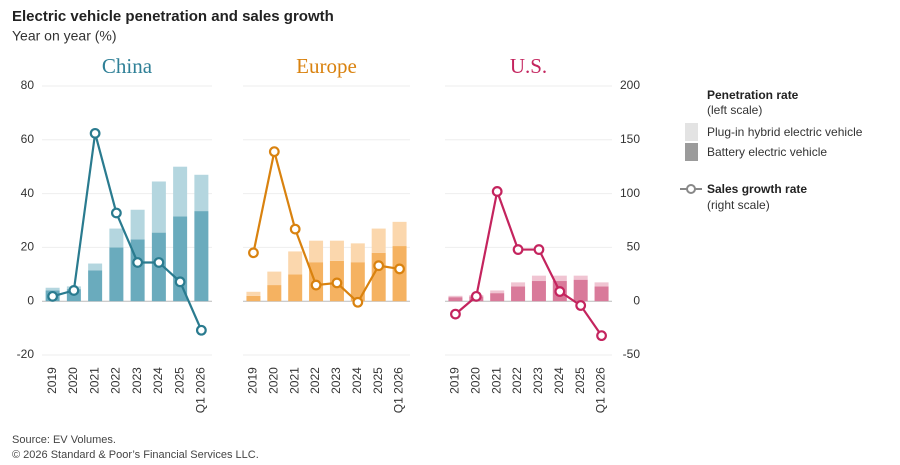 The width and height of the screenshot is (900, 465). Describe the element at coordinates (28, 193) in the screenshot. I see `y-tick-label: 40` at that location.